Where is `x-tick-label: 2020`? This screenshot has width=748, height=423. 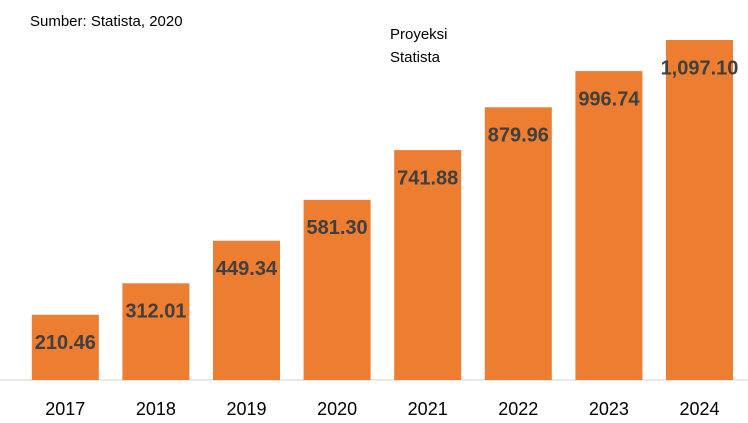 x-tick-label: 2020 is located at coordinates (337, 409).